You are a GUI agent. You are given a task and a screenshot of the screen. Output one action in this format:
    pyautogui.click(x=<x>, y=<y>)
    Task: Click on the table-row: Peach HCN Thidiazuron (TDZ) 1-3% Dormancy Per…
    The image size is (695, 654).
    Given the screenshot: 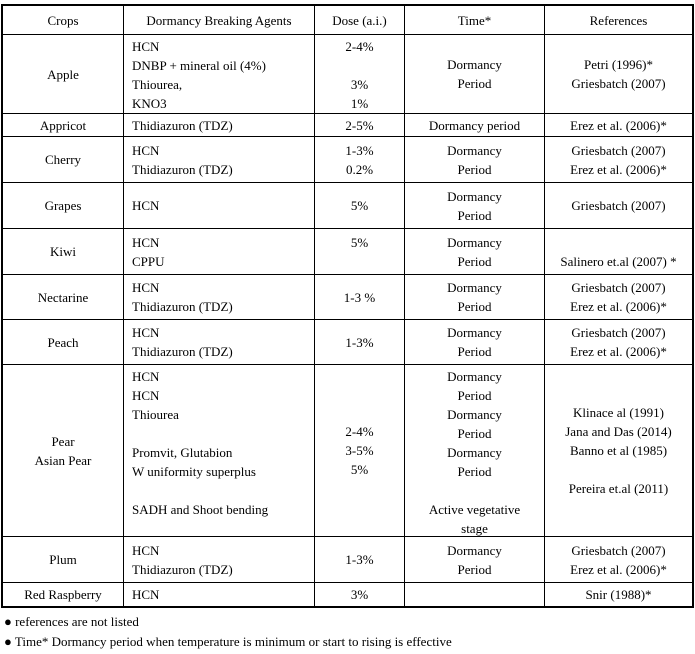 What is the action you would take?
    pyautogui.click(x=347, y=342)
    